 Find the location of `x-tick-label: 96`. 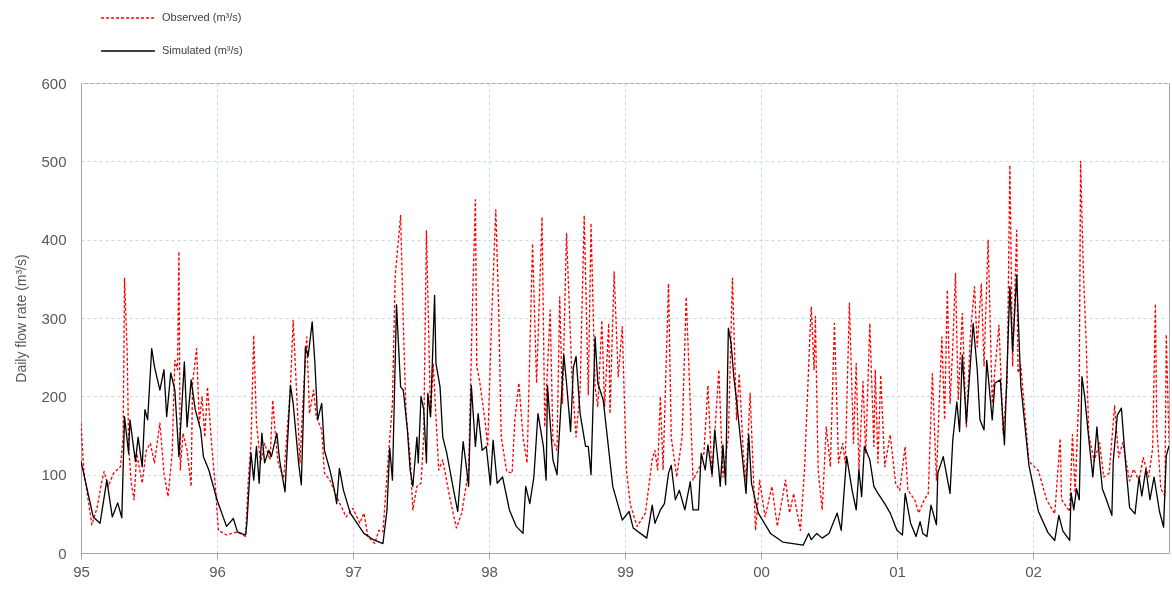

x-tick-label: 96 is located at coordinates (217, 571).